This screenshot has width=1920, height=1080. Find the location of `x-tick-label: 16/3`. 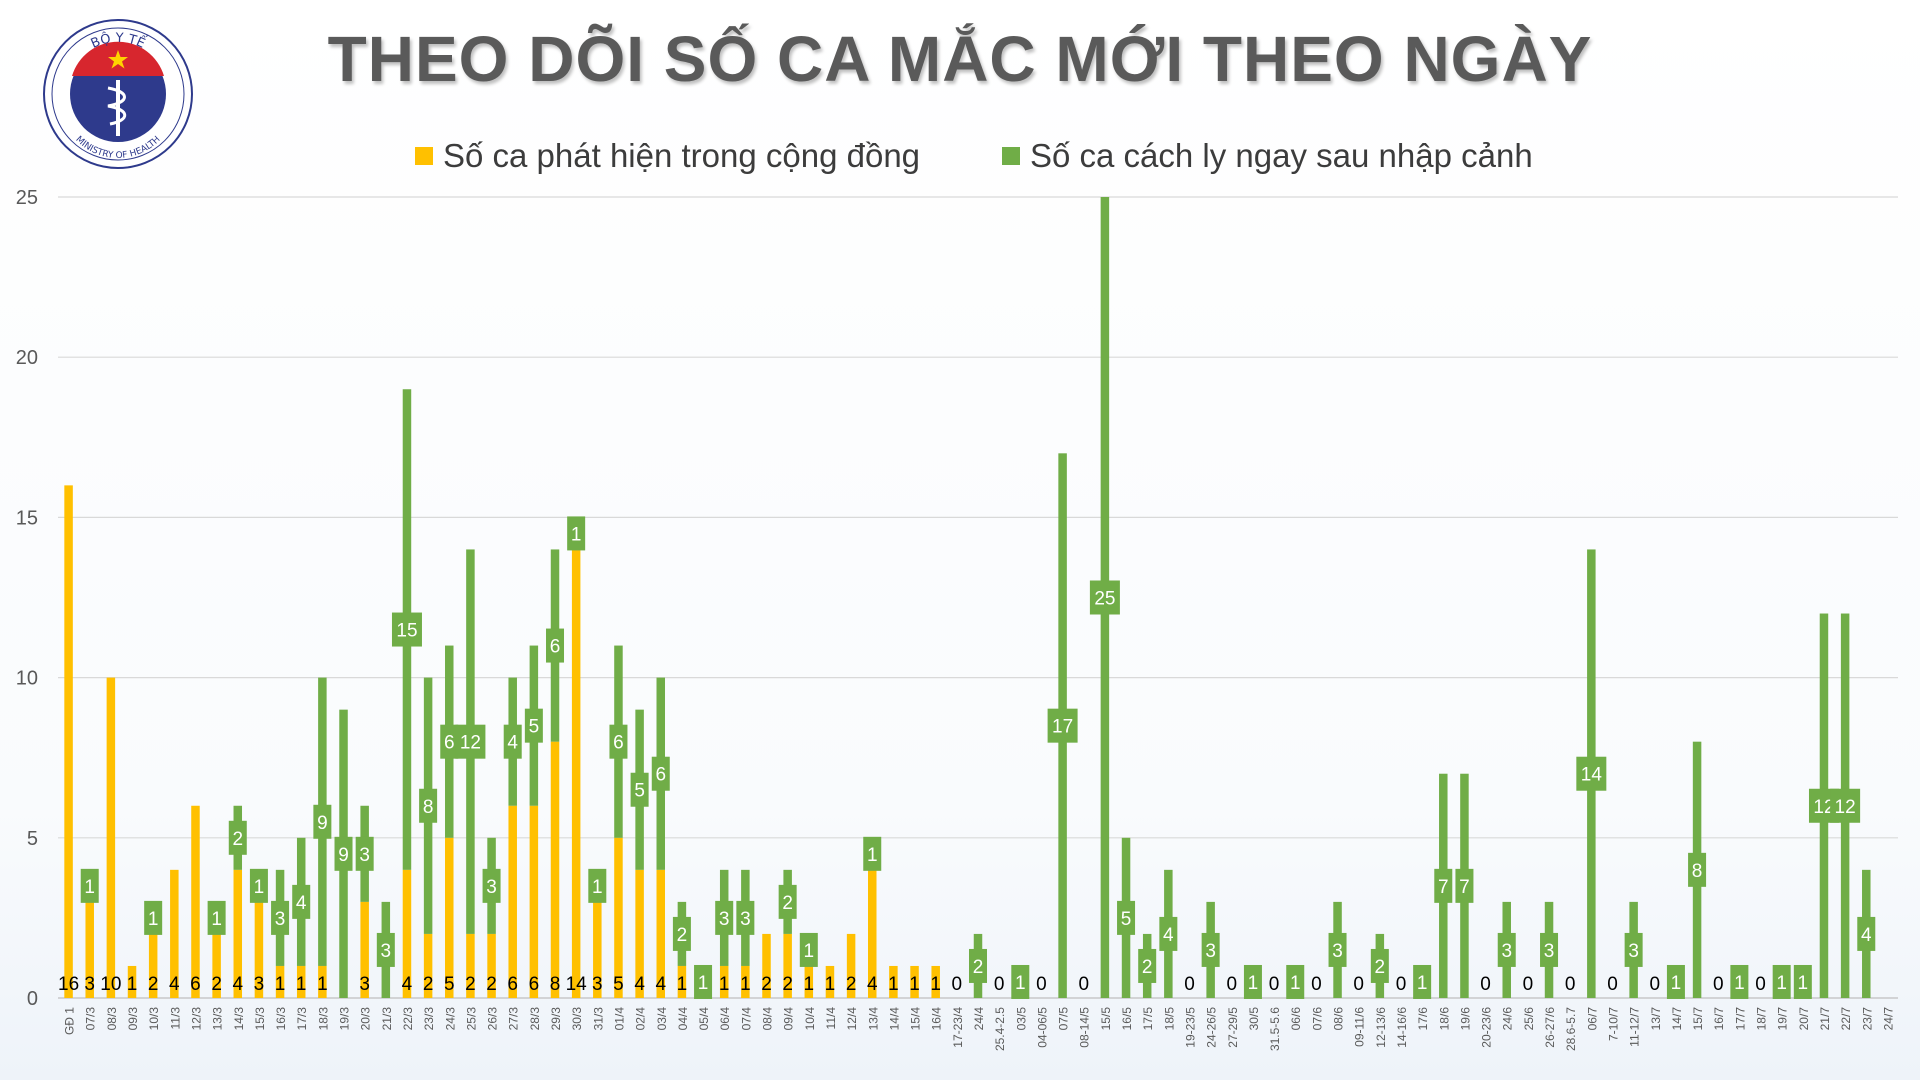

x-tick-label: 16/3 is located at coordinates (281, 1019).